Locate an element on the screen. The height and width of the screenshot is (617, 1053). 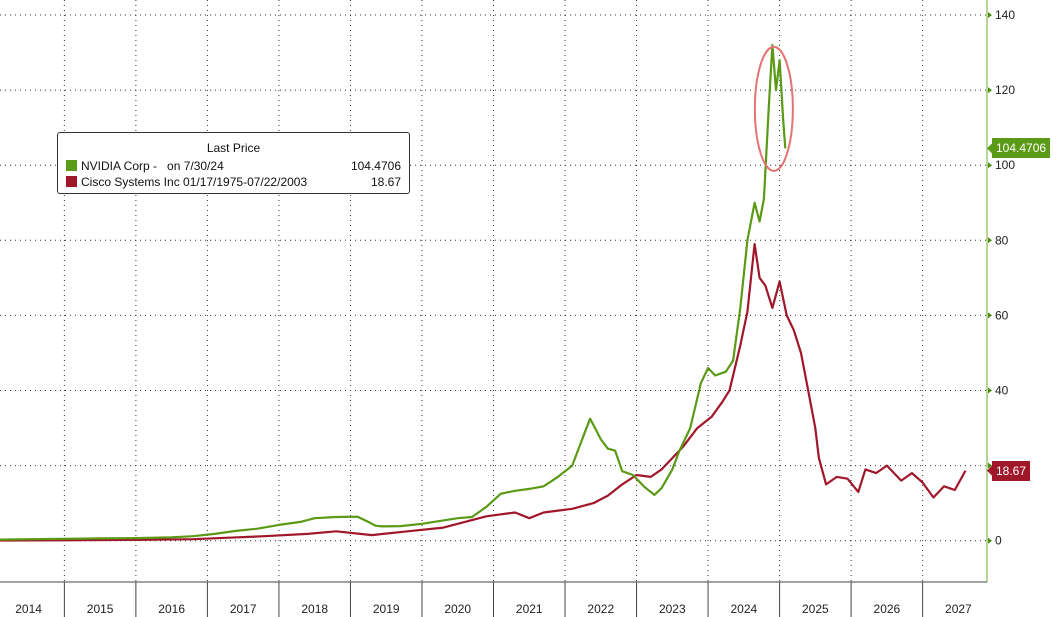
last-value-tag-cisco: 18.67 is located at coordinates (1011, 470).